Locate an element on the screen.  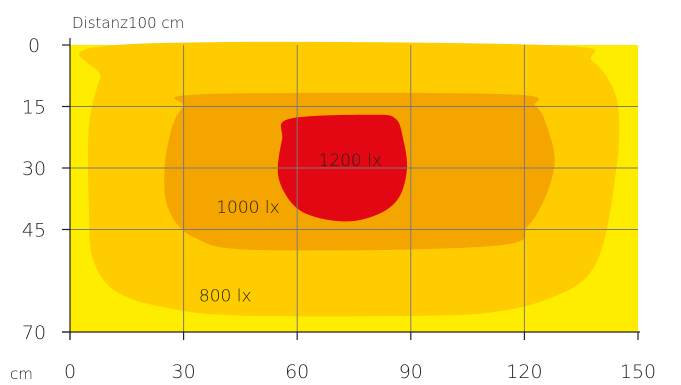
y-tick-label: 30 is located at coordinates (34, 169).